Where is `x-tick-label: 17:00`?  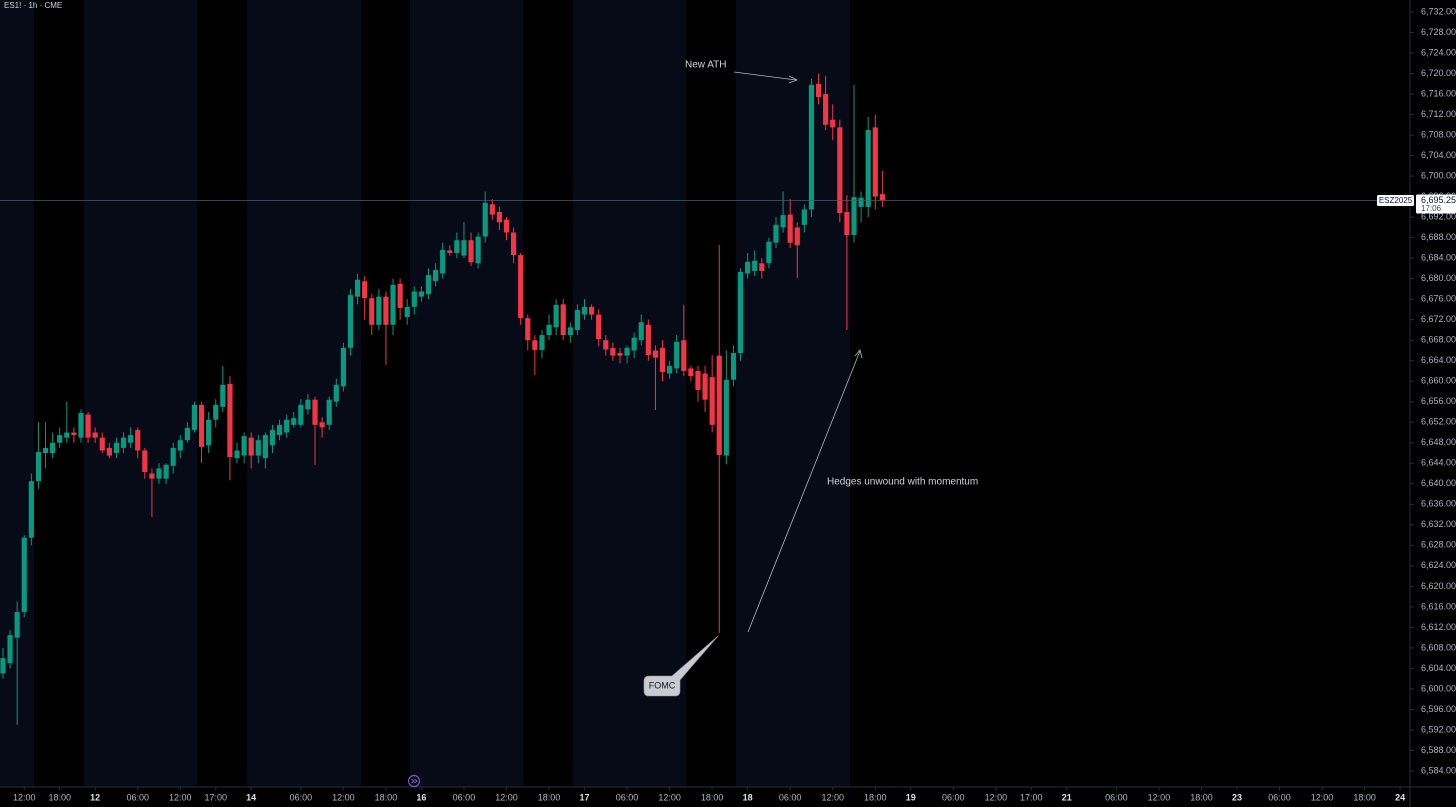 x-tick-label: 17:00 is located at coordinates (215, 797).